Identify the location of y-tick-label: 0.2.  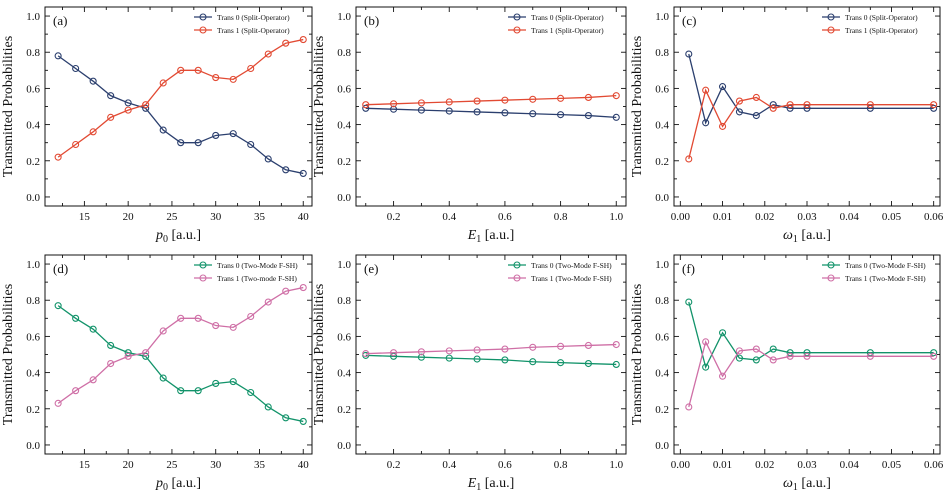
(33, 410).